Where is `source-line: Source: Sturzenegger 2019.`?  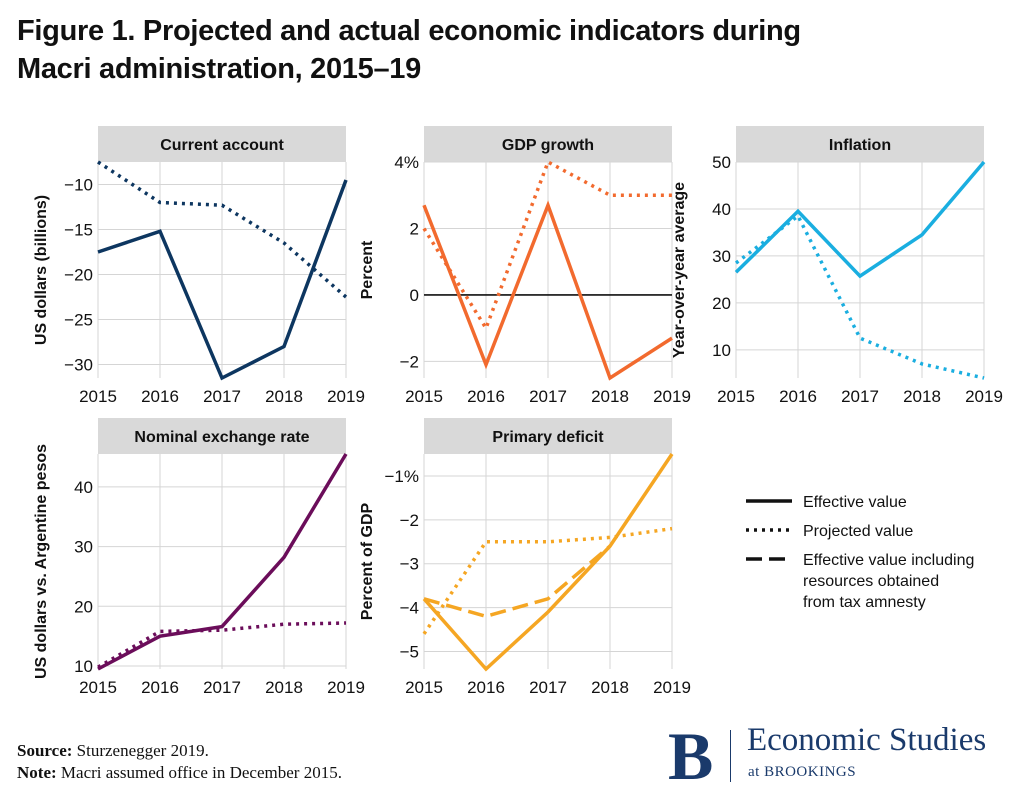 source-line: Source: Sturzenegger 2019. is located at coordinates (179, 751).